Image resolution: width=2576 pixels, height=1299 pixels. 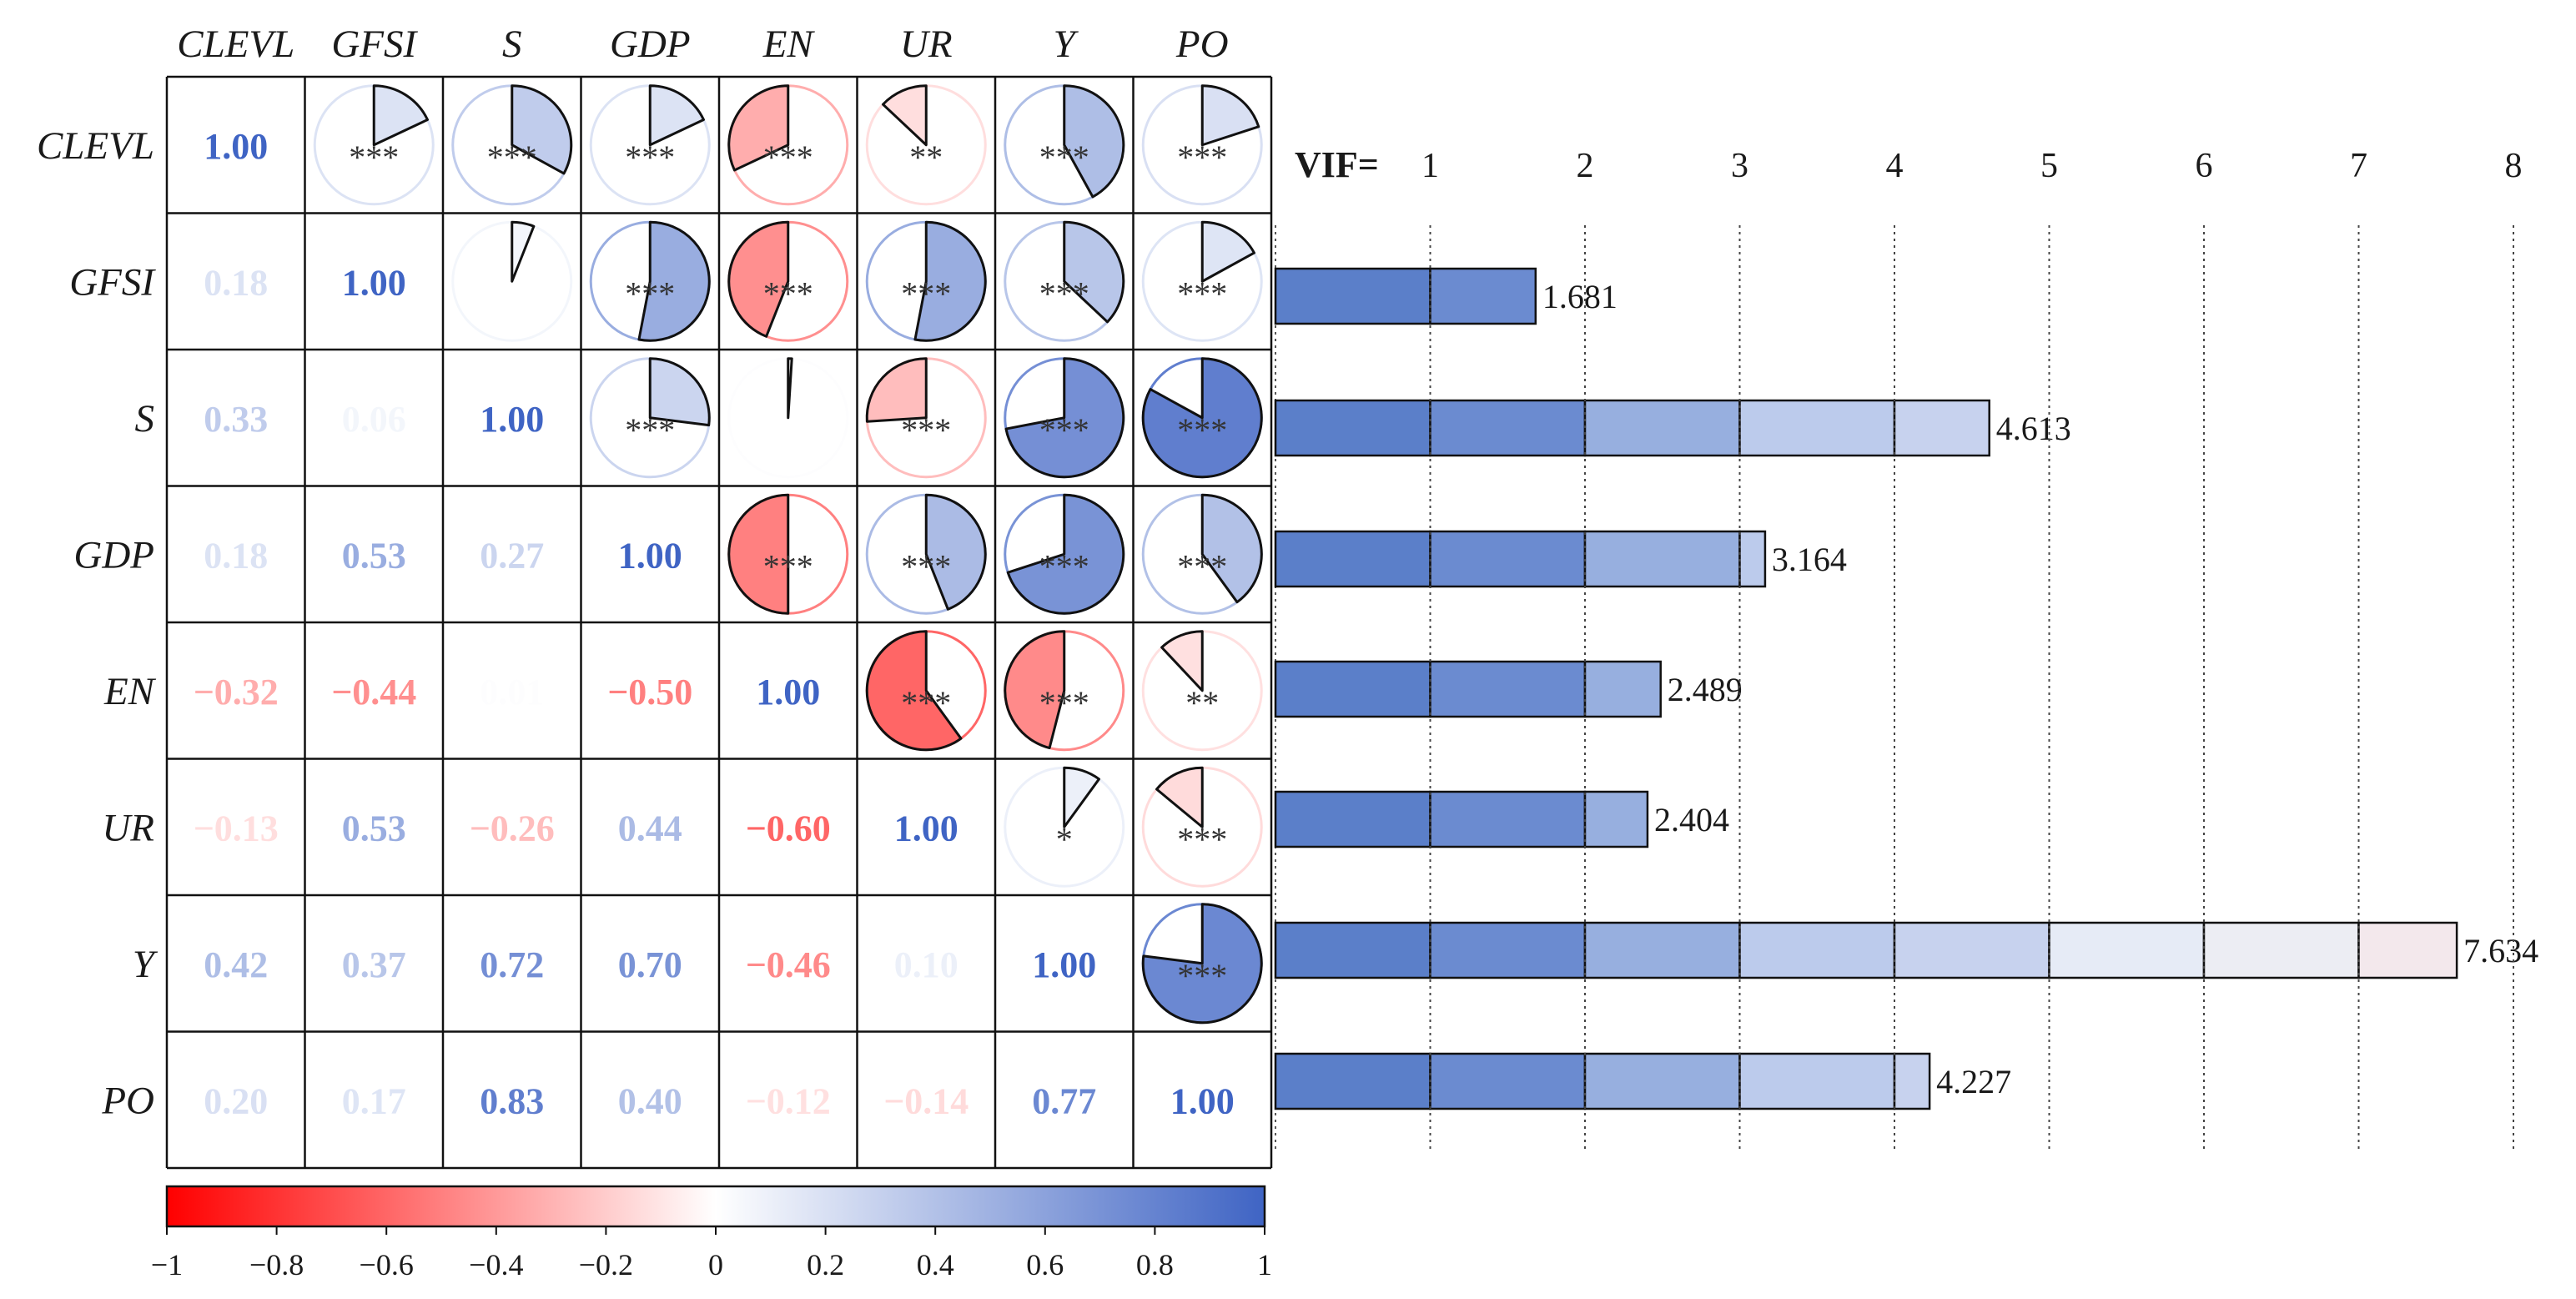 I want to click on vif-value-label: 2.489, so click(x=1705, y=690).